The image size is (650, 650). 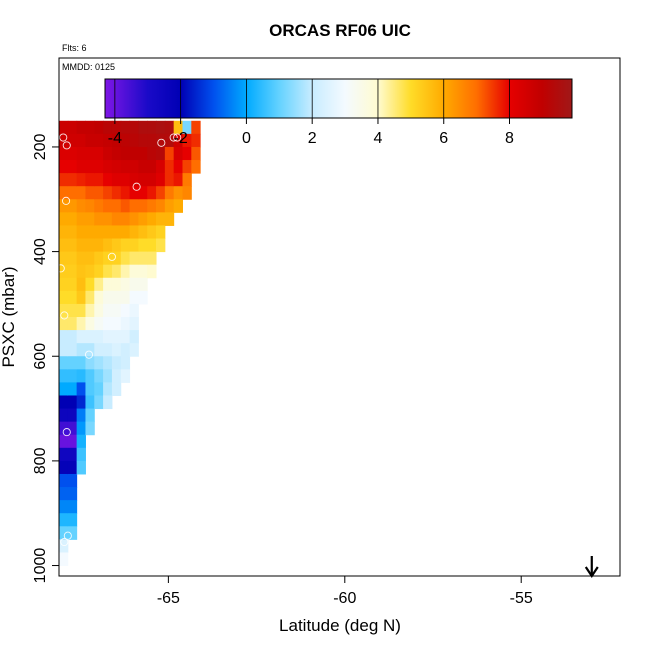 I want to click on colorbar-tick-label: -4, so click(x=115, y=138).